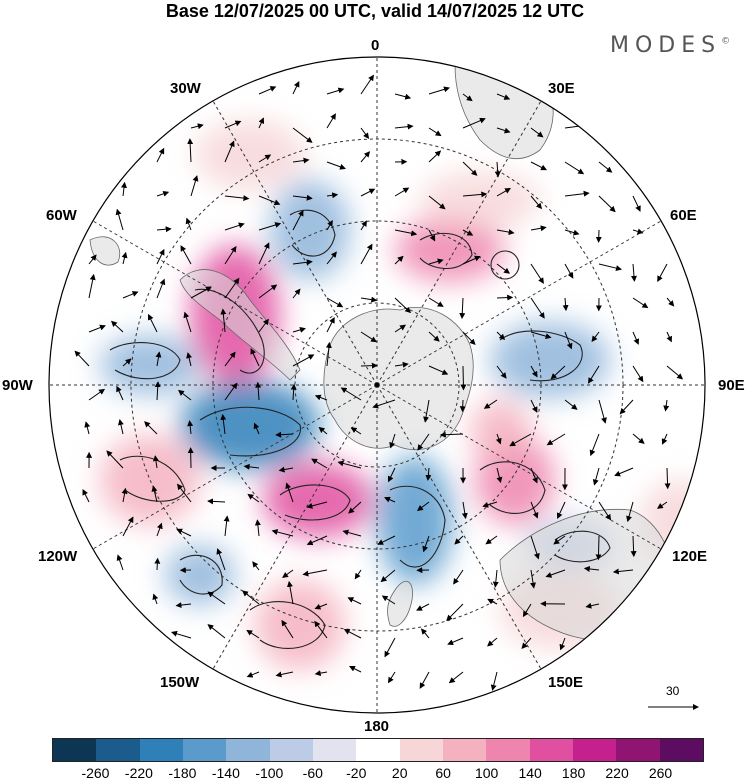 This screenshot has height=783, width=750. What do you see at coordinates (443, 773) in the screenshot?
I see `colorbar-tick-label: 60` at bounding box center [443, 773].